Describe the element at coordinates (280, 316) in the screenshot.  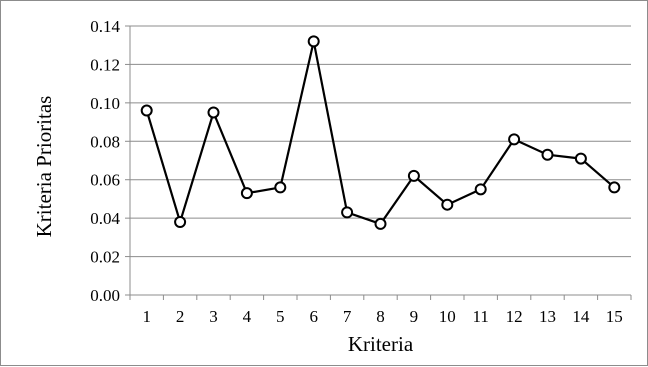
I see `x-tick-label: 5` at that location.